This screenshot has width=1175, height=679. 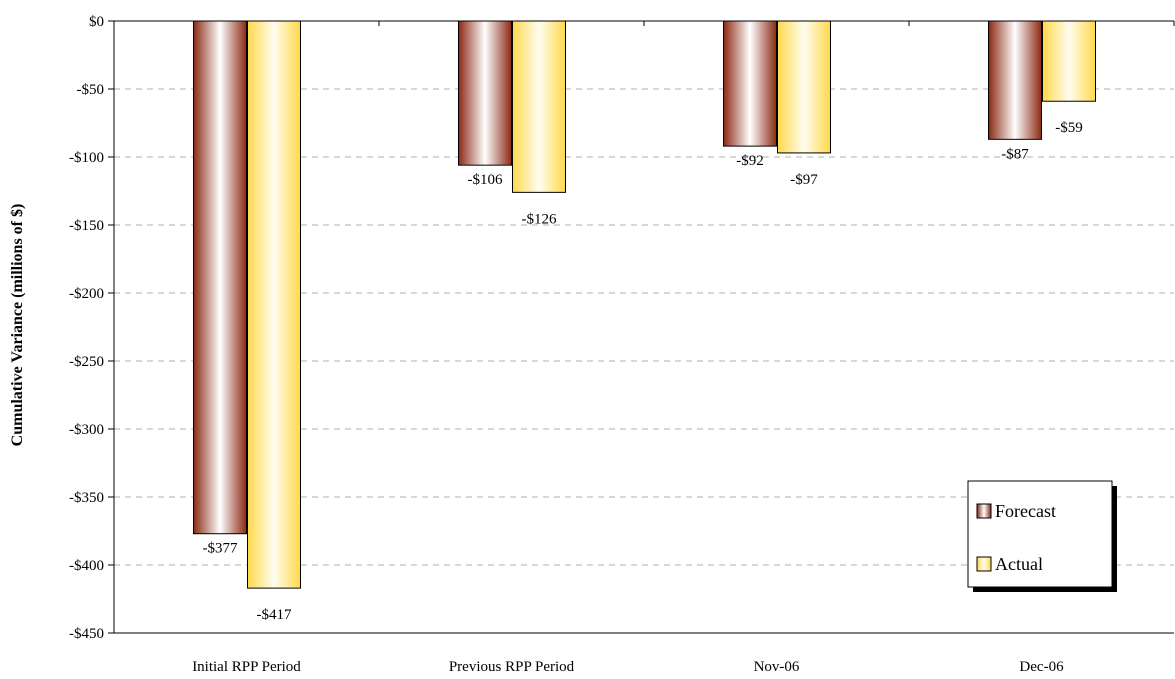 I want to click on x-tick-label: Dec-06, so click(x=1041, y=667).